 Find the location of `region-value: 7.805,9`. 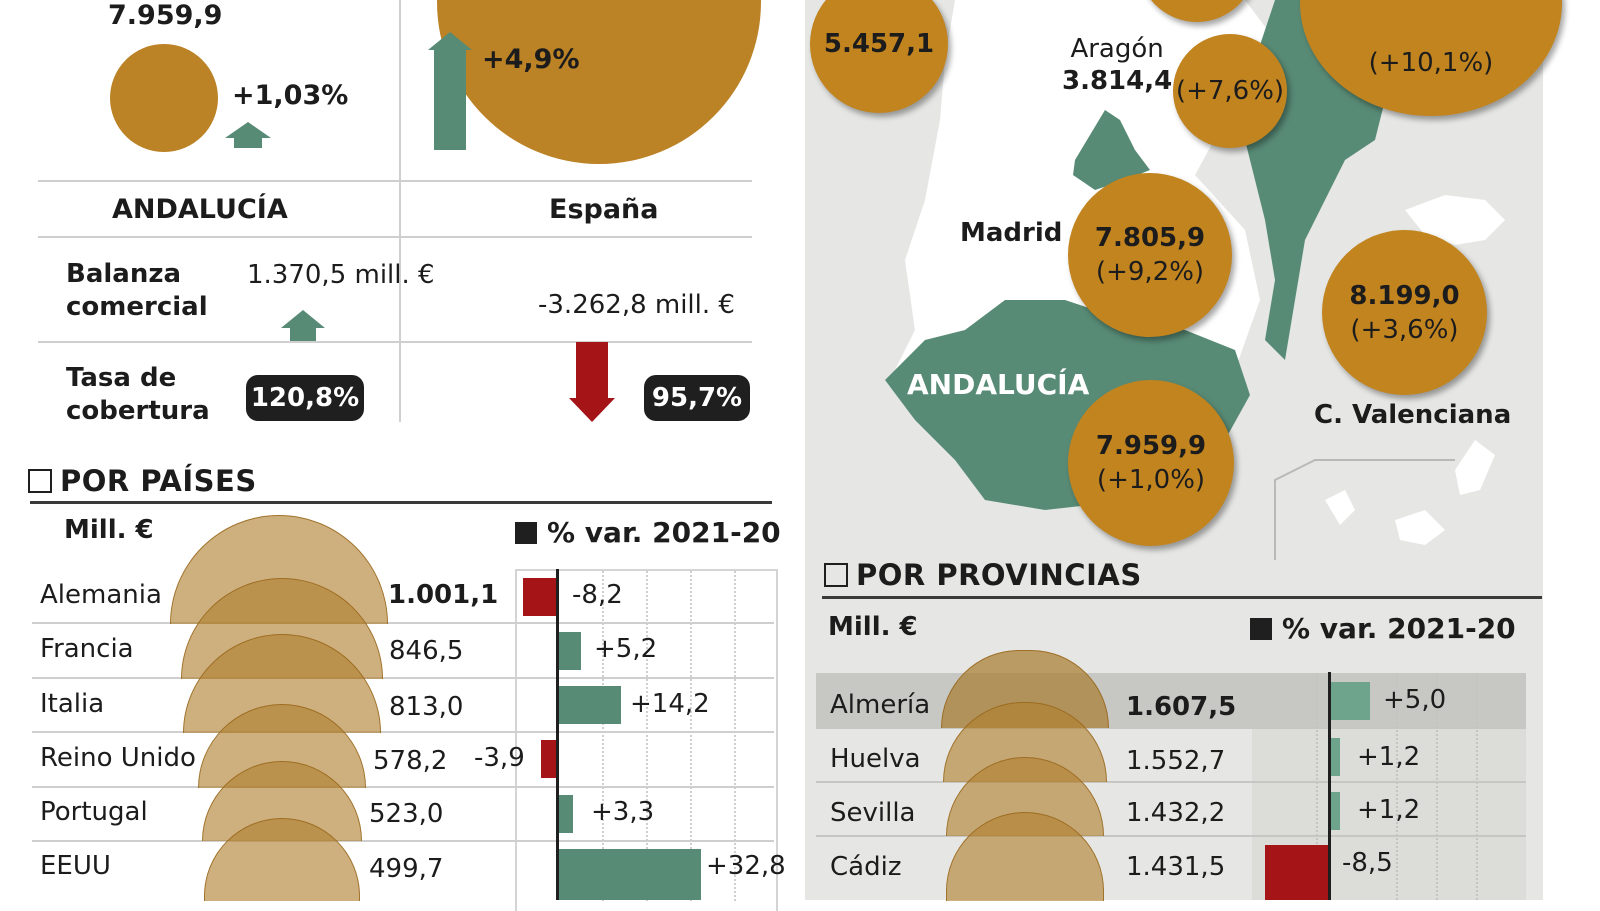

region-value: 7.805,9 is located at coordinates (1150, 238).